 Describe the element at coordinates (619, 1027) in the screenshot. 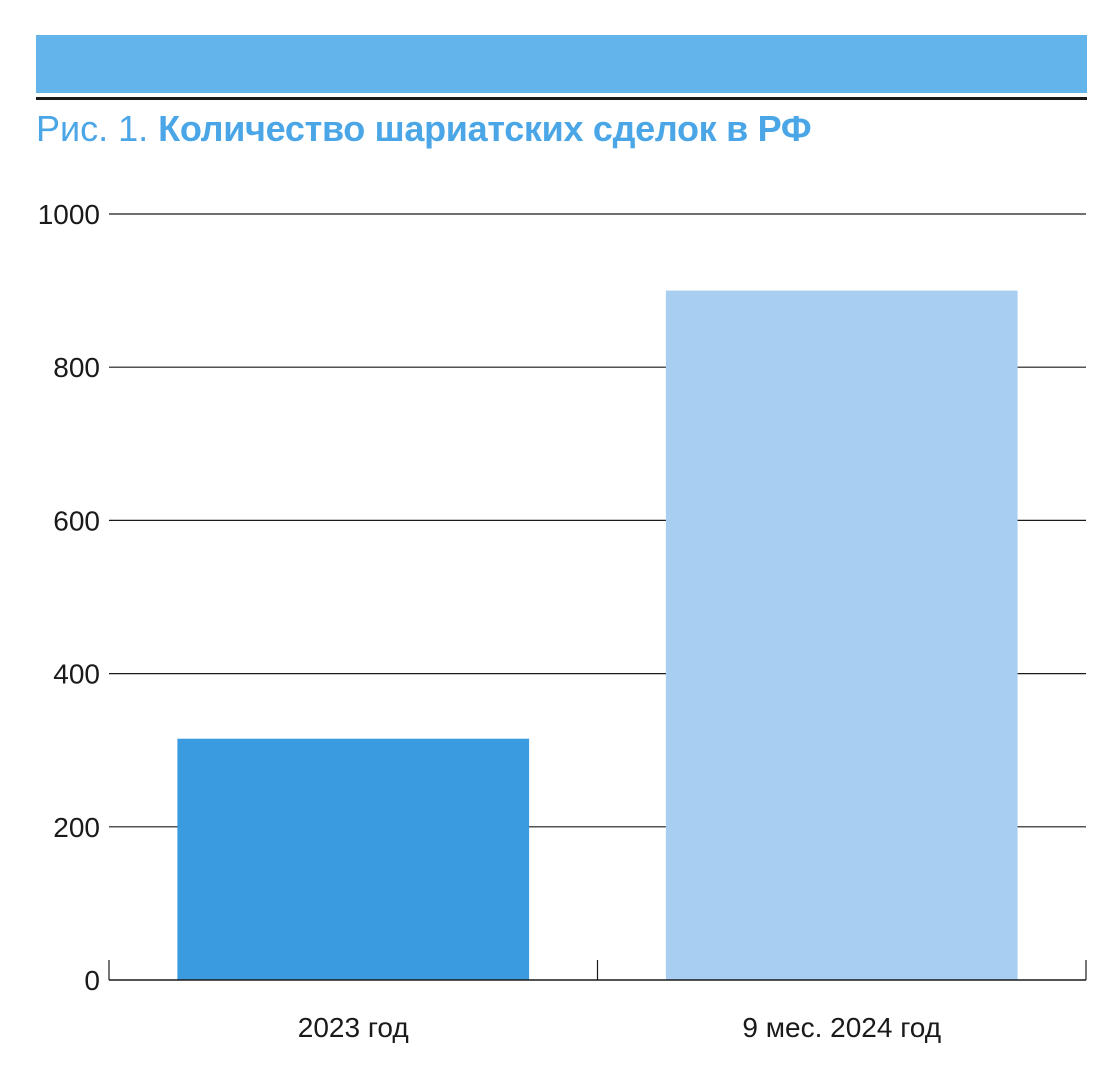

I see `x-axis-labels: 2023 год 9 мес. 2024 год` at that location.